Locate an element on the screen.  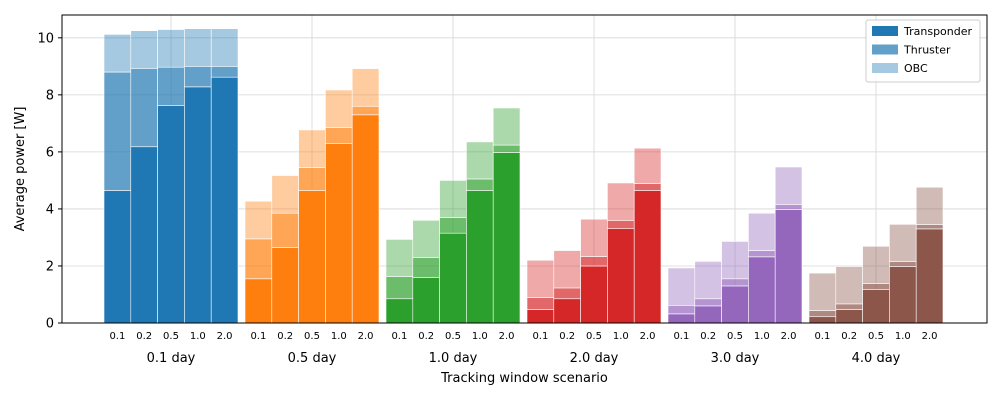
legend-entry-label: OBC is located at coordinates (916, 68).